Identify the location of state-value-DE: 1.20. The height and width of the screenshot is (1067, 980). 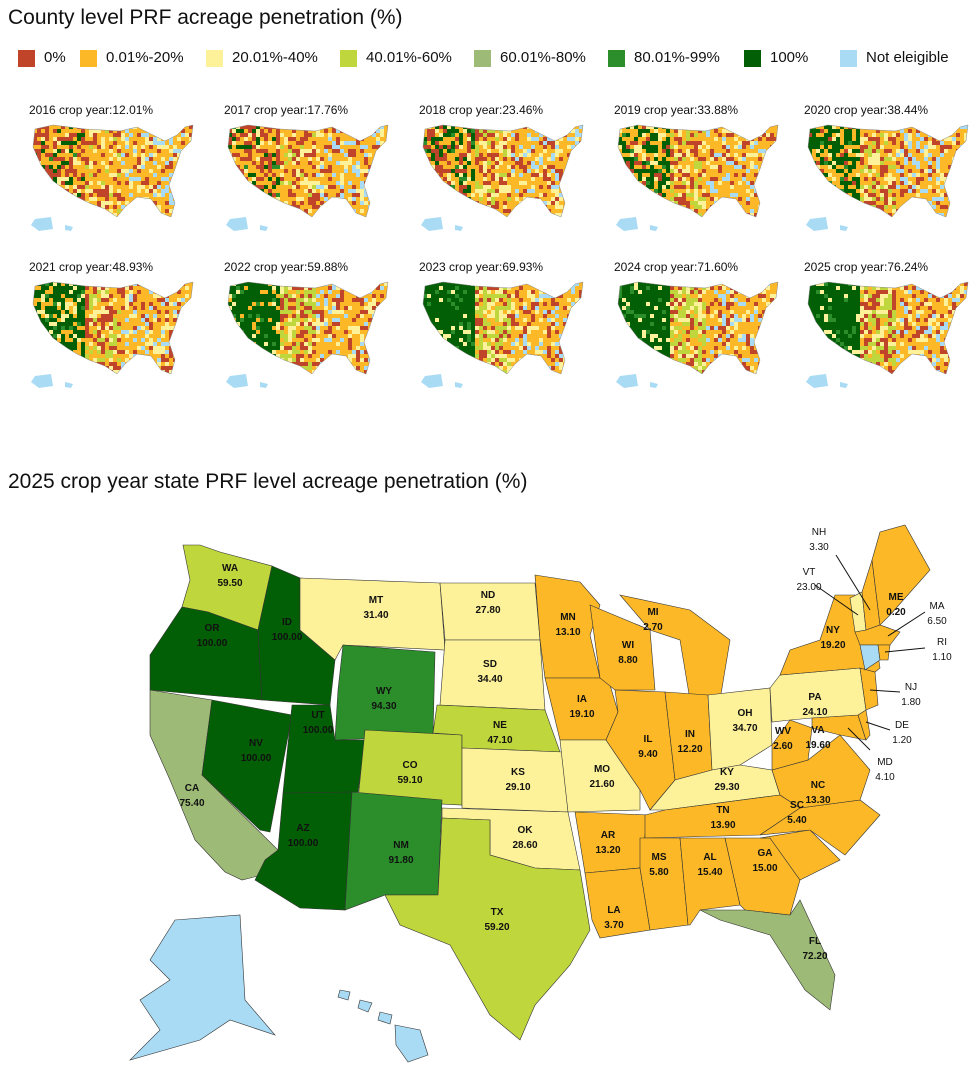
(902, 740).